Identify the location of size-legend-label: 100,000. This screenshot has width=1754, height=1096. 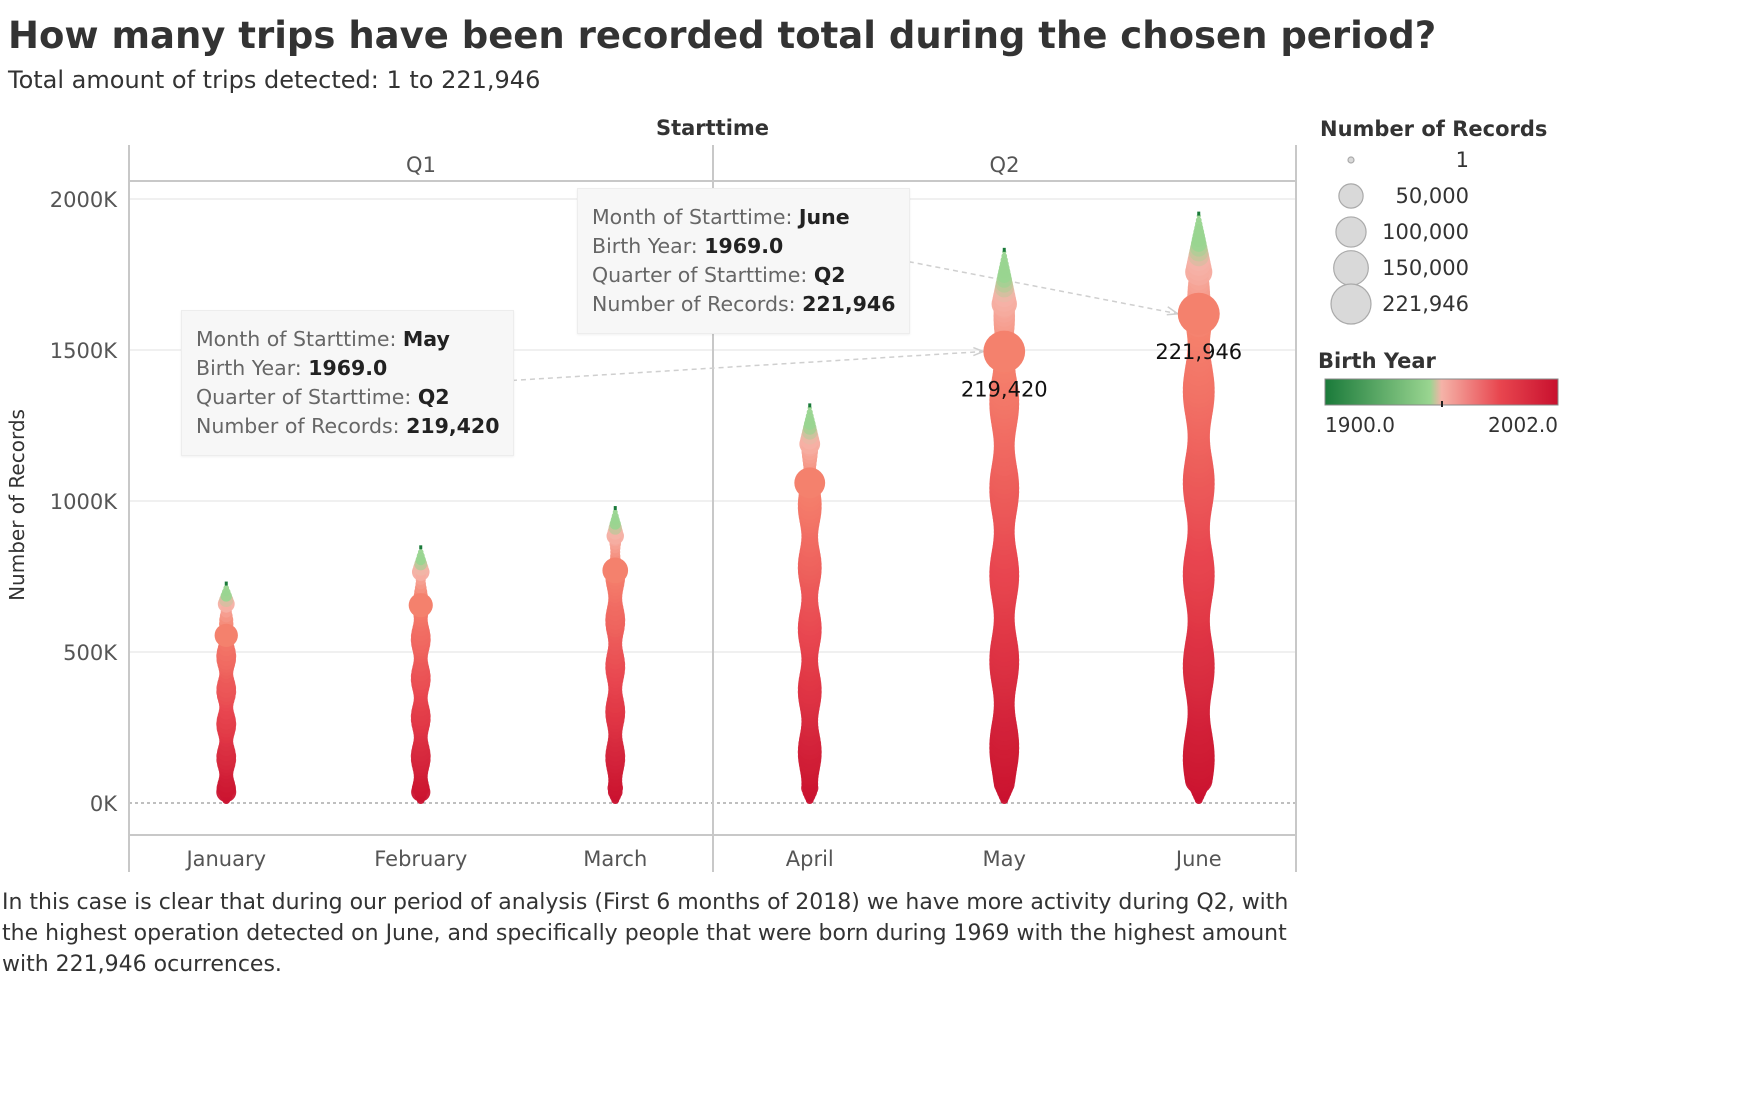
(1425, 232).